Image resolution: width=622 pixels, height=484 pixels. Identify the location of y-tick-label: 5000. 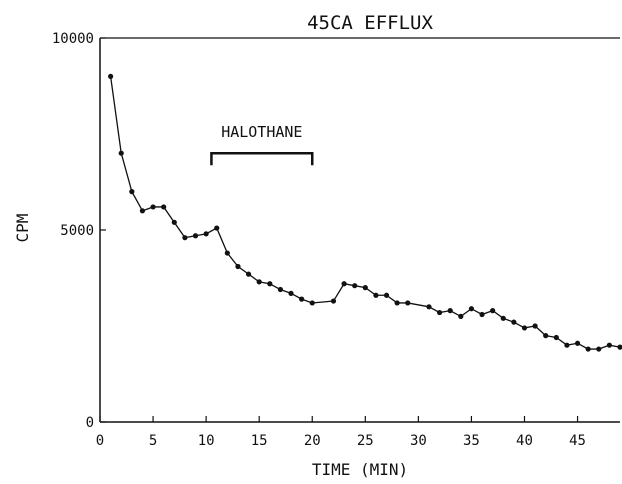
(77, 231).